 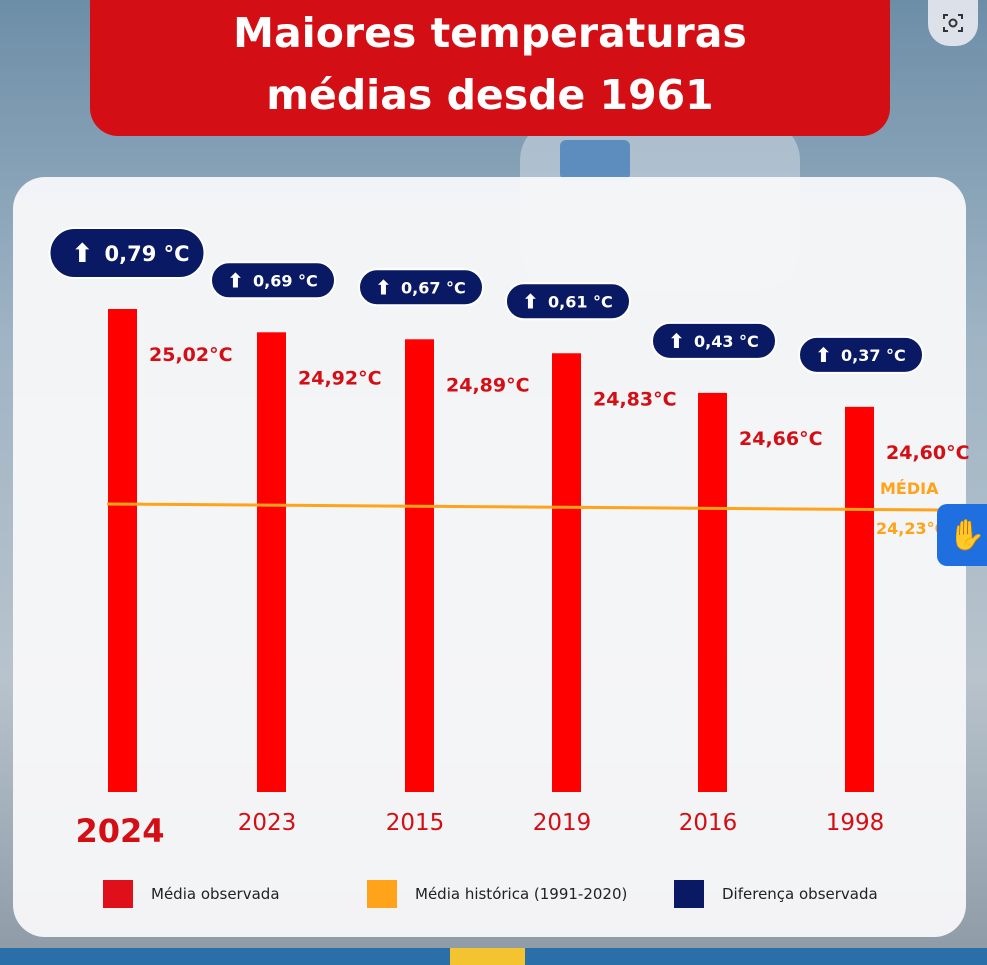 I want to click on legend-item-observed: Média observada, so click(x=191, y=894).